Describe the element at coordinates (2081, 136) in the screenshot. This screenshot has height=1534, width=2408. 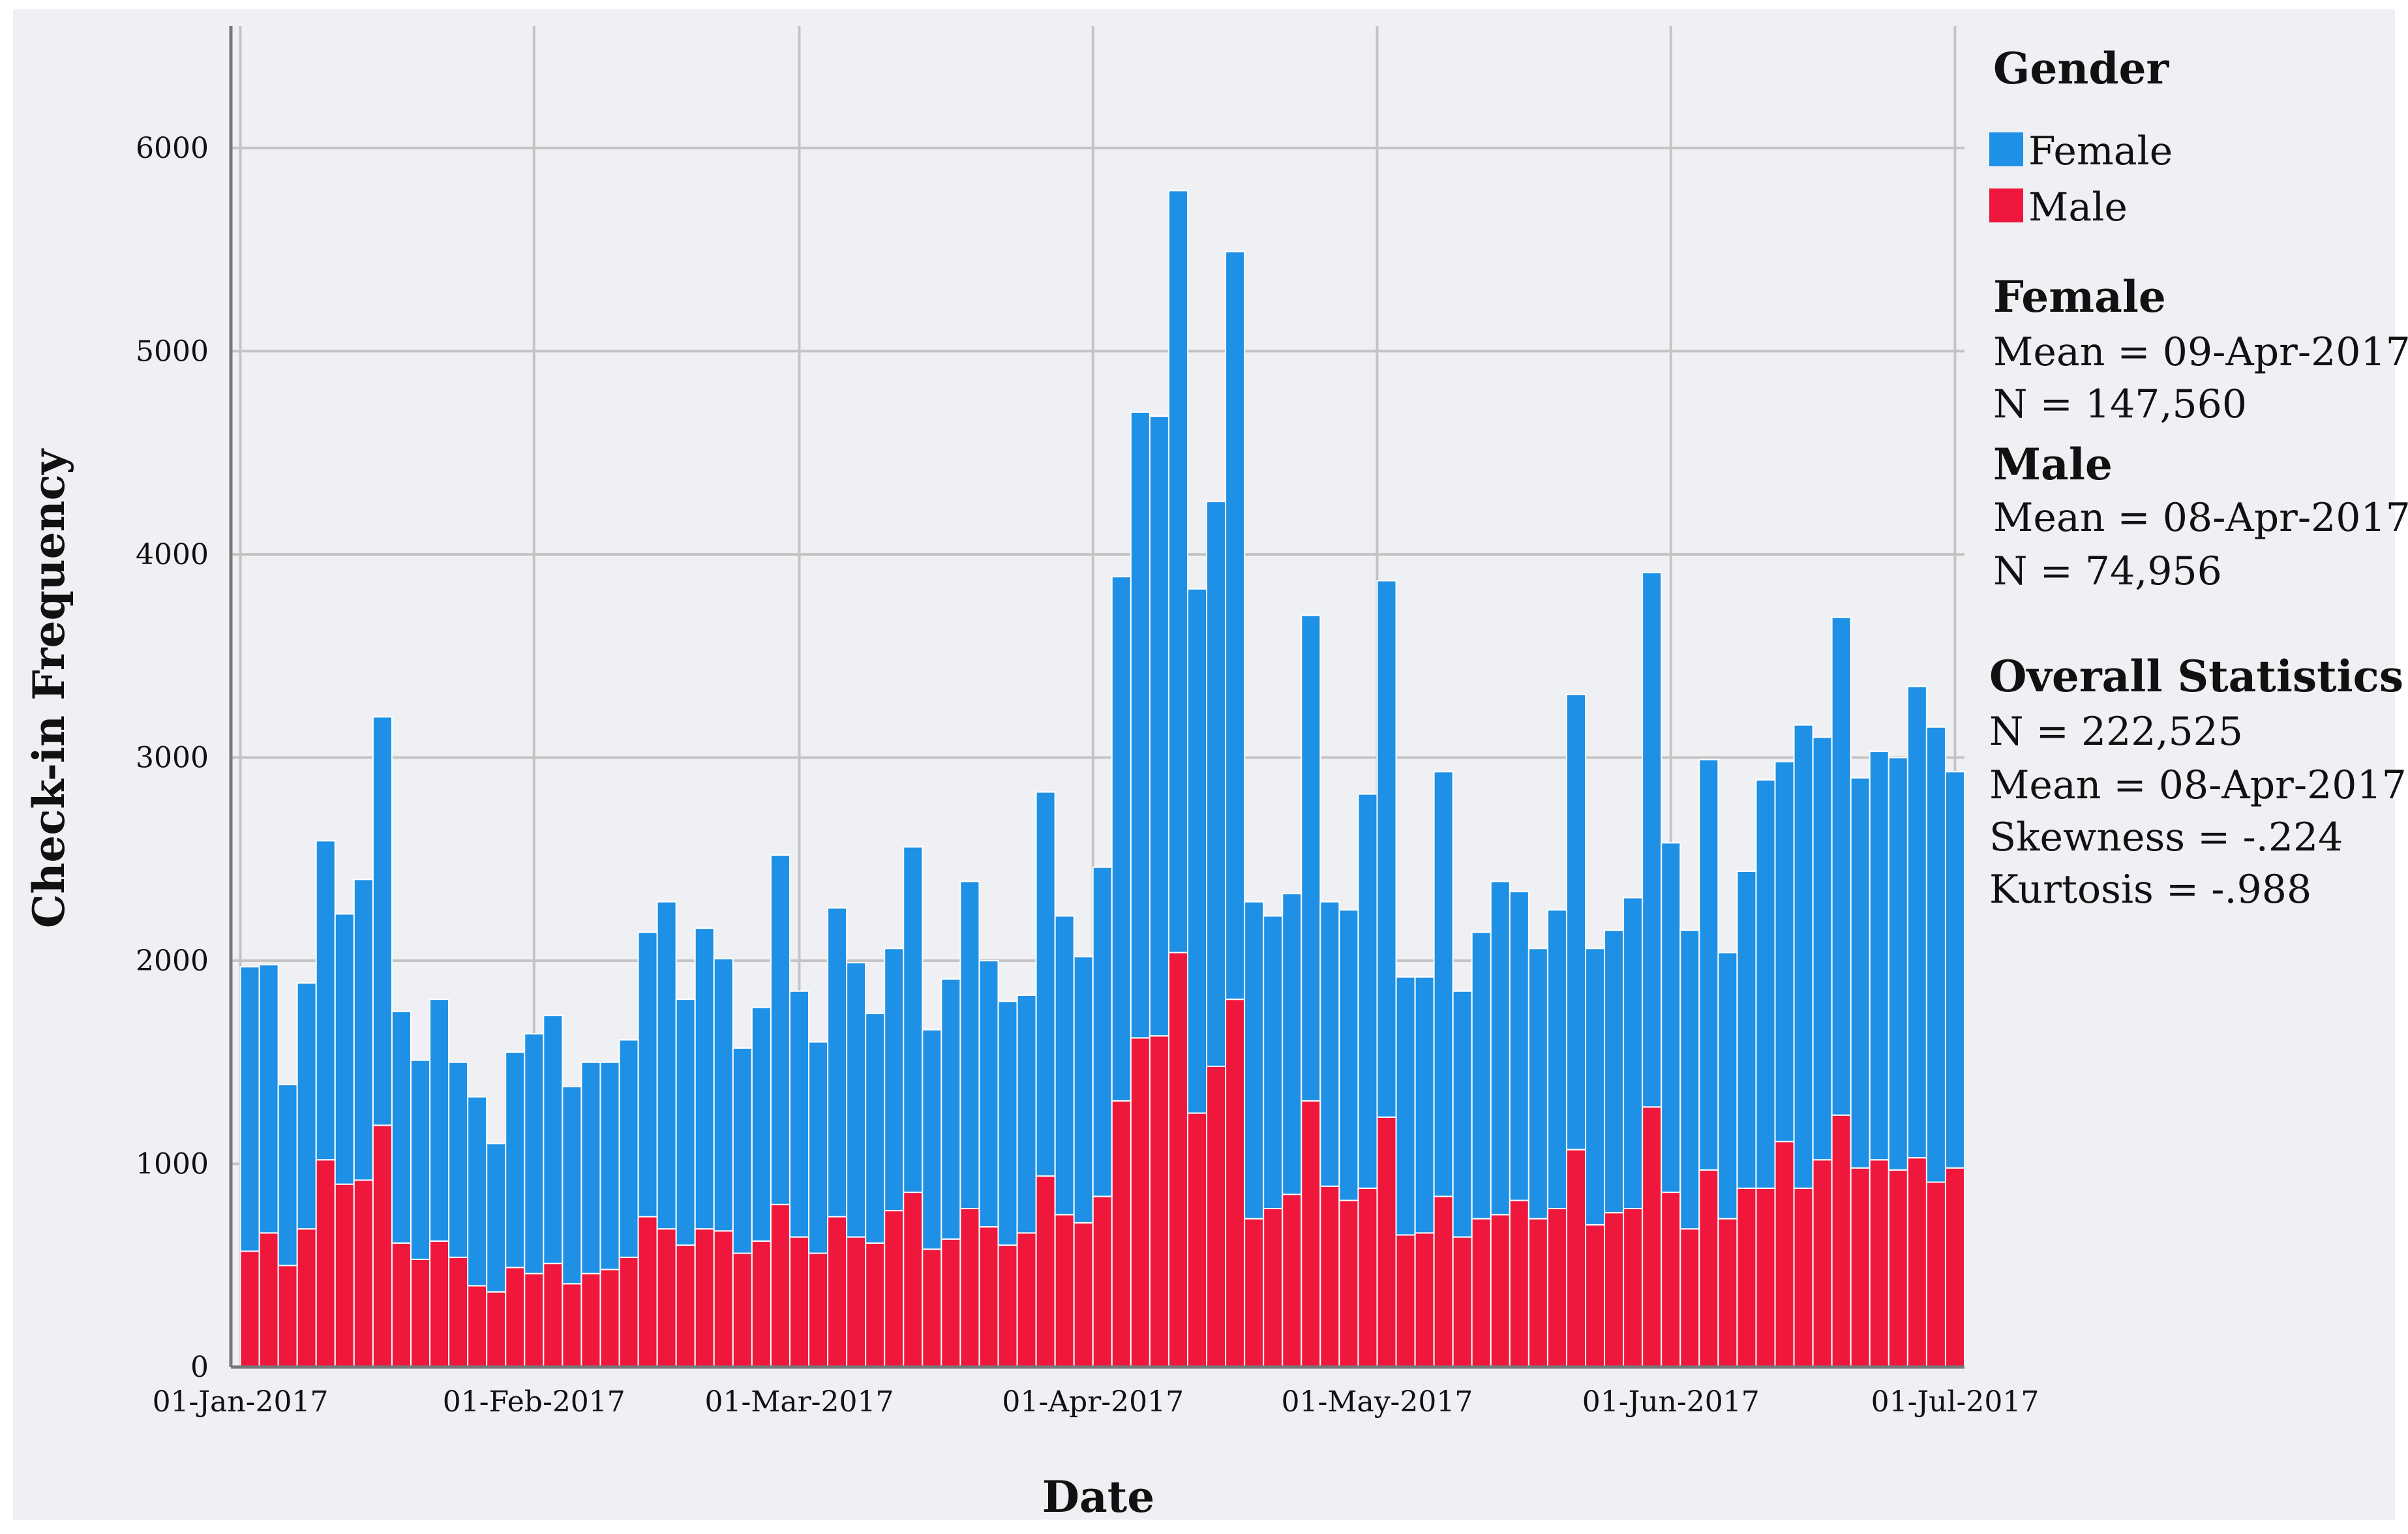
I see `legend: Gender Female Male` at that location.